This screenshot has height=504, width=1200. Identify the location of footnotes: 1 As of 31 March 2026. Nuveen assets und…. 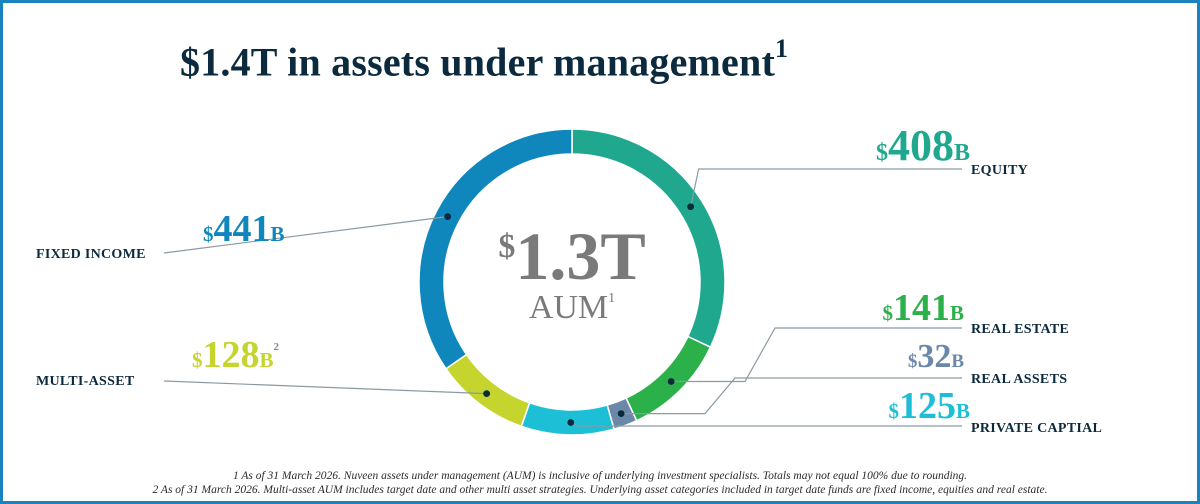
(600, 483).